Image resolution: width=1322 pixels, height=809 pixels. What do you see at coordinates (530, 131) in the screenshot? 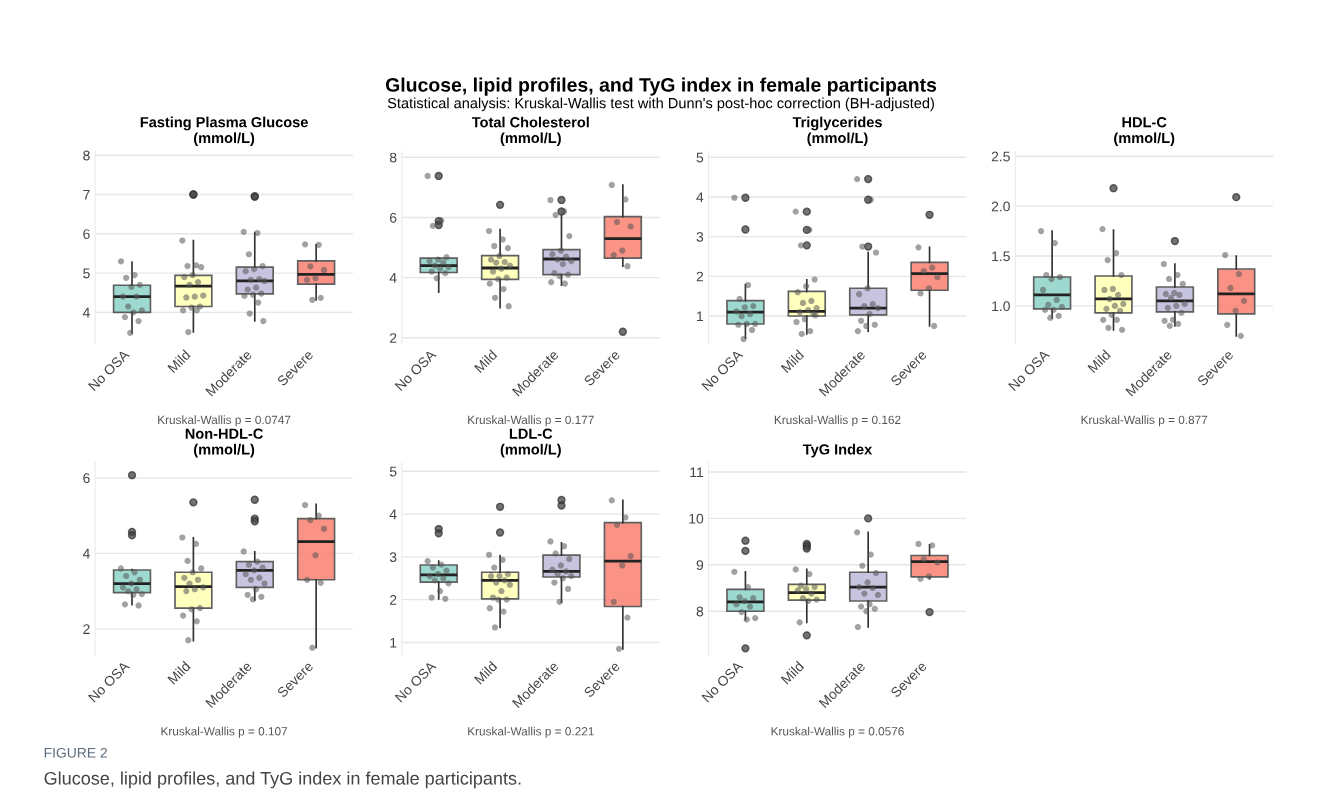
I see `chart-title: Total Cholesterol (mmol/L)` at bounding box center [530, 131].